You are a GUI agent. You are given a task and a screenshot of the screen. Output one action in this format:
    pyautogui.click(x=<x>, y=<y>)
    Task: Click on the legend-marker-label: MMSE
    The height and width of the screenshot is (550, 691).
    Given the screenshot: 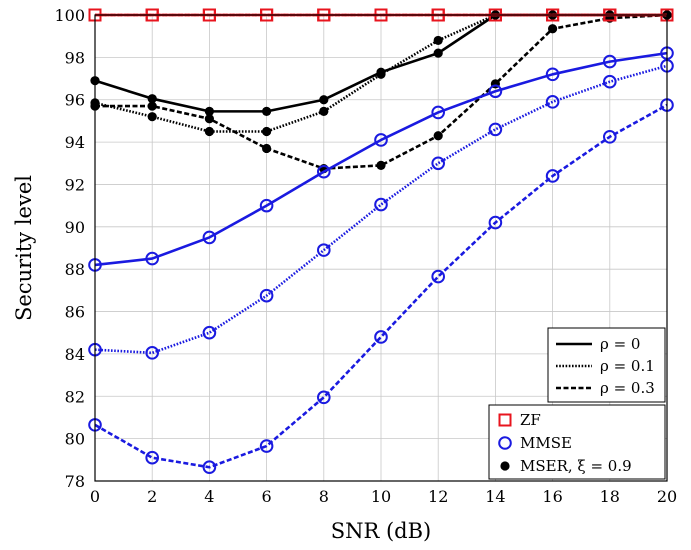 What is the action you would take?
    pyautogui.click(x=546, y=443)
    